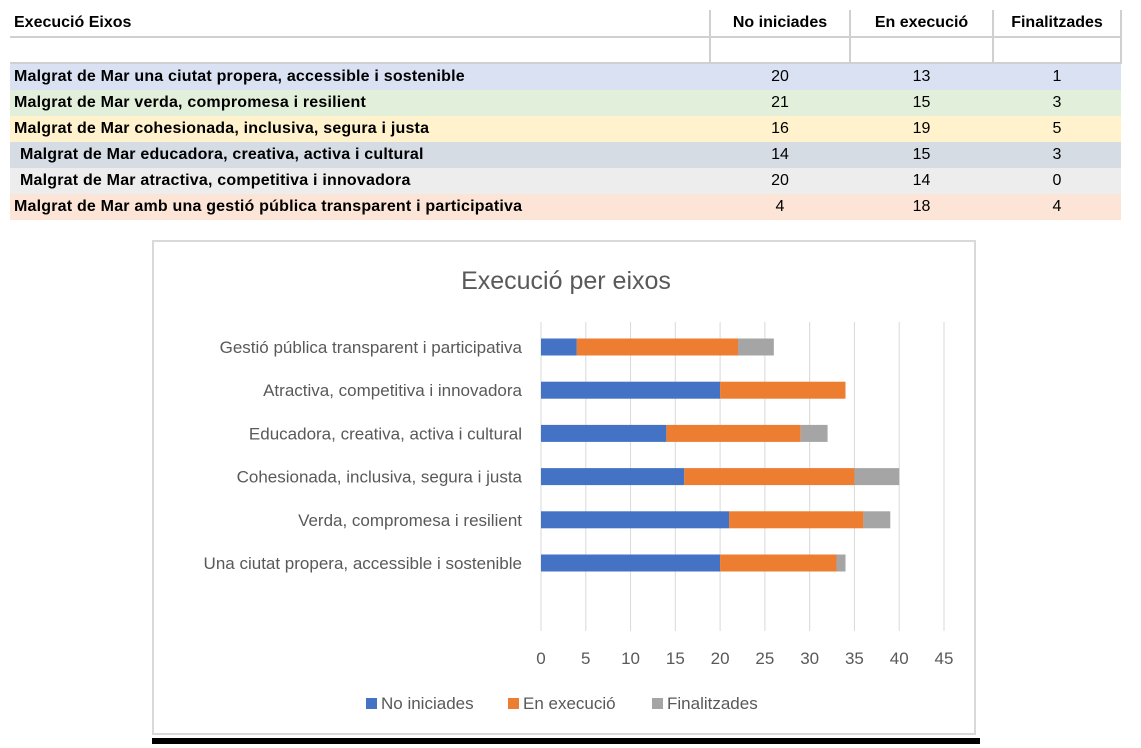 The image size is (1141, 748). I want to click on x-tick-label: 5, so click(585, 658).